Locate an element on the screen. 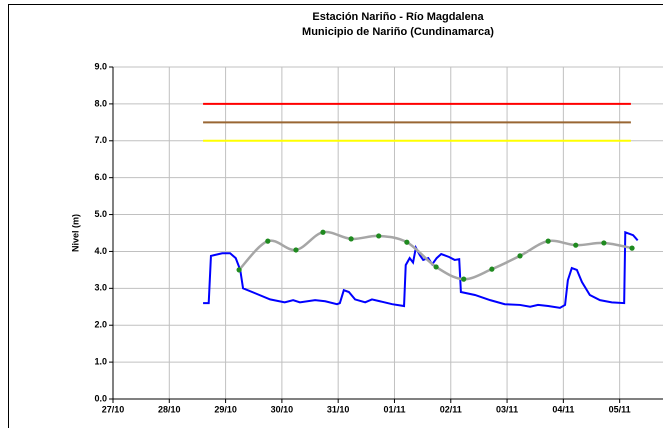 The width and height of the screenshot is (663, 428). chart-title: Estación Nariño - Río Magdalena is located at coordinates (398, 17).